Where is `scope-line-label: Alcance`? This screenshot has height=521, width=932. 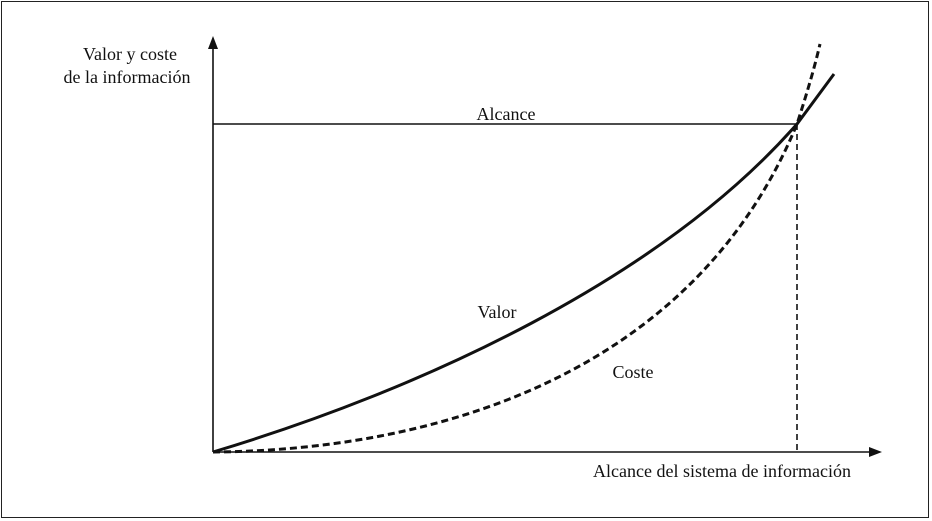 scope-line-label: Alcance is located at coordinates (506, 114).